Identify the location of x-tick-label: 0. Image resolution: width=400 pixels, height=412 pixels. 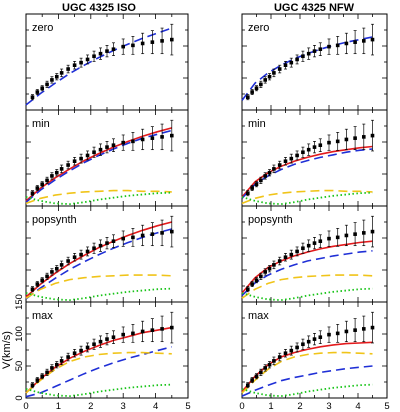
(25, 406).